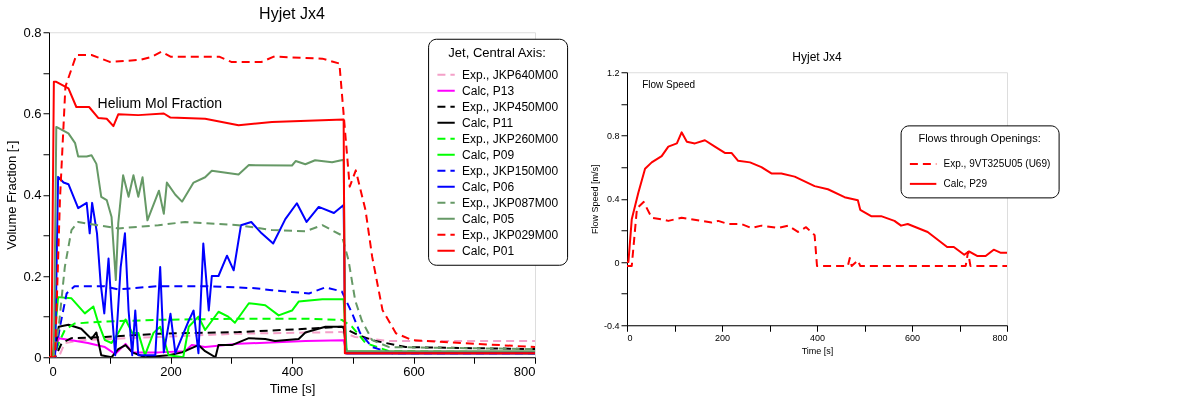 The height and width of the screenshot is (414, 1182). What do you see at coordinates (613, 72) in the screenshot?
I see `y-tick-label: 1.2` at bounding box center [613, 72].